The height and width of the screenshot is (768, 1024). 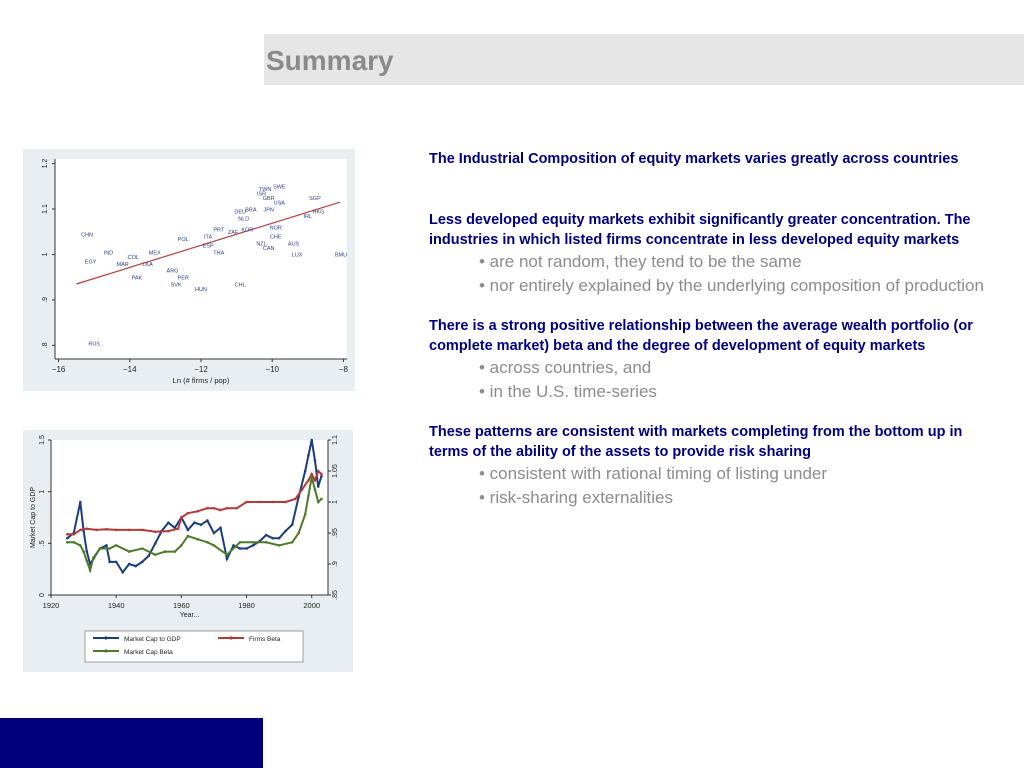 I want to click on y-tick-label-right: .85, so click(x=335, y=595).